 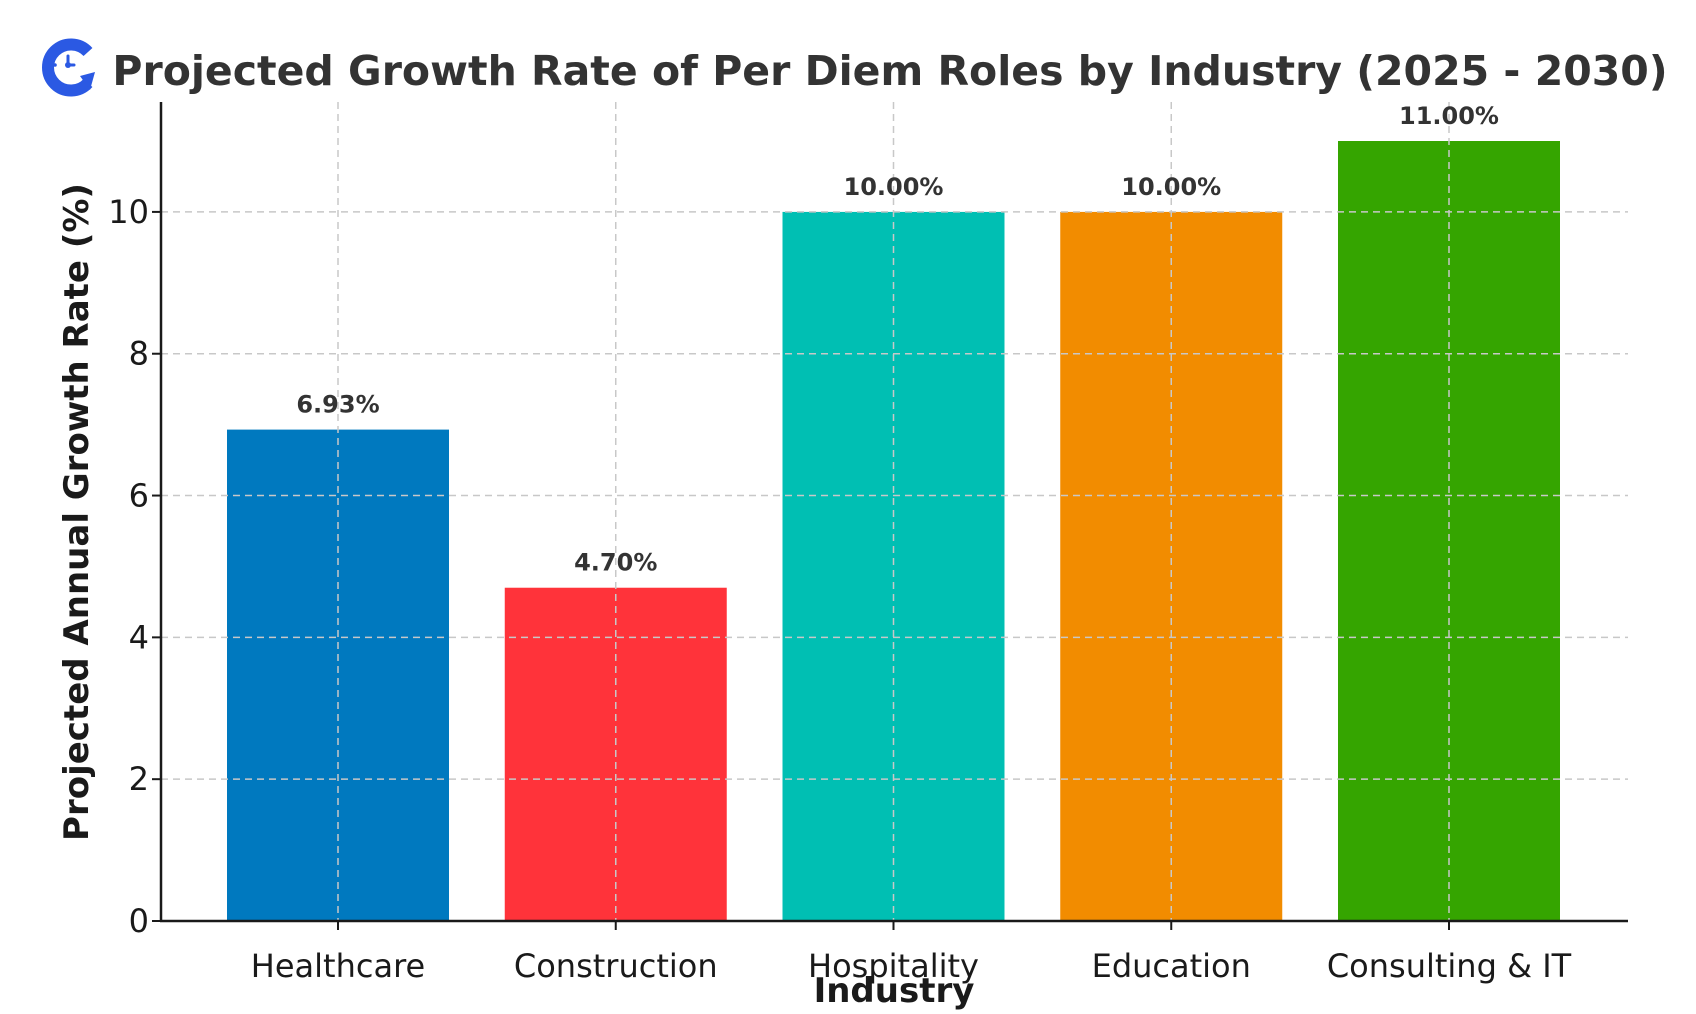 I want to click on data-label: 6.93%, so click(x=337, y=405).